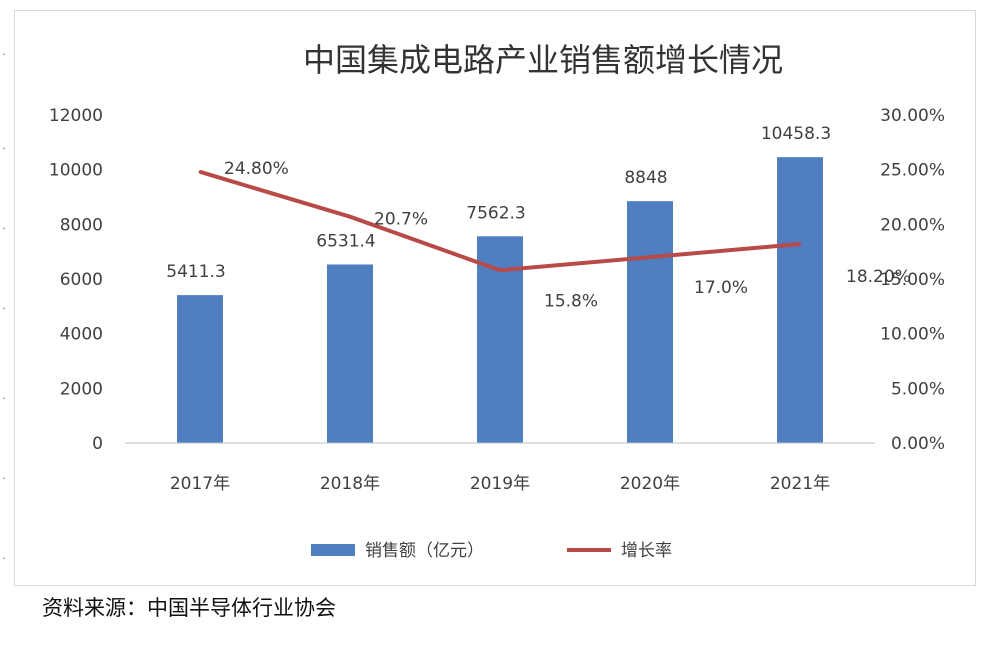 This screenshot has width=990, height=646. What do you see at coordinates (81, 225) in the screenshot?
I see `y-left-tick-label: 8000` at bounding box center [81, 225].